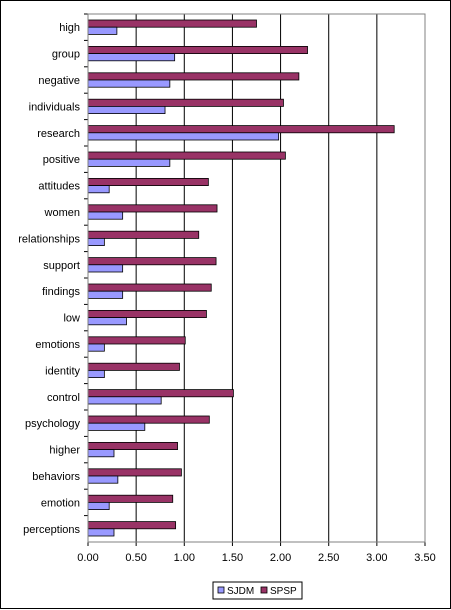  I want to click on category-label: emotions, so click(57, 345).